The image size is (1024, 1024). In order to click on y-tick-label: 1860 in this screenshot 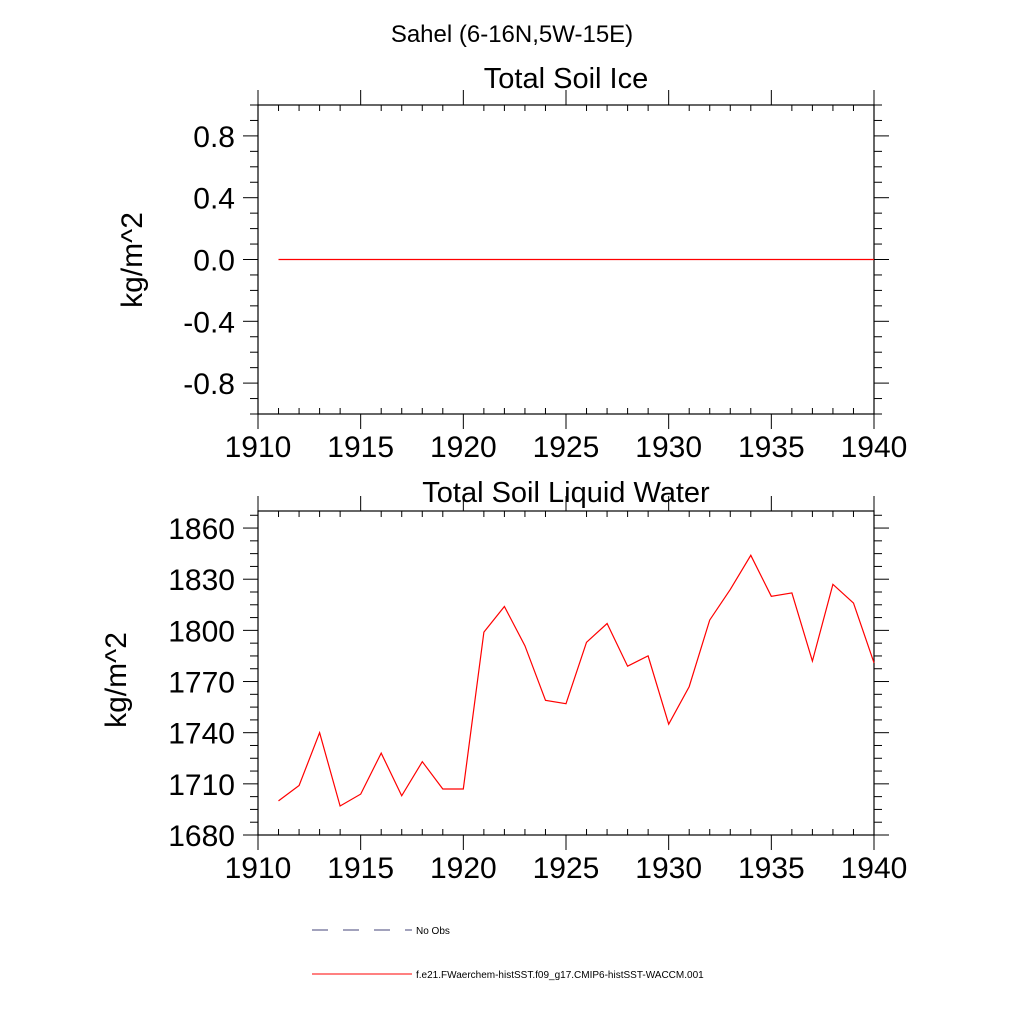, I will do `click(201, 529)`.